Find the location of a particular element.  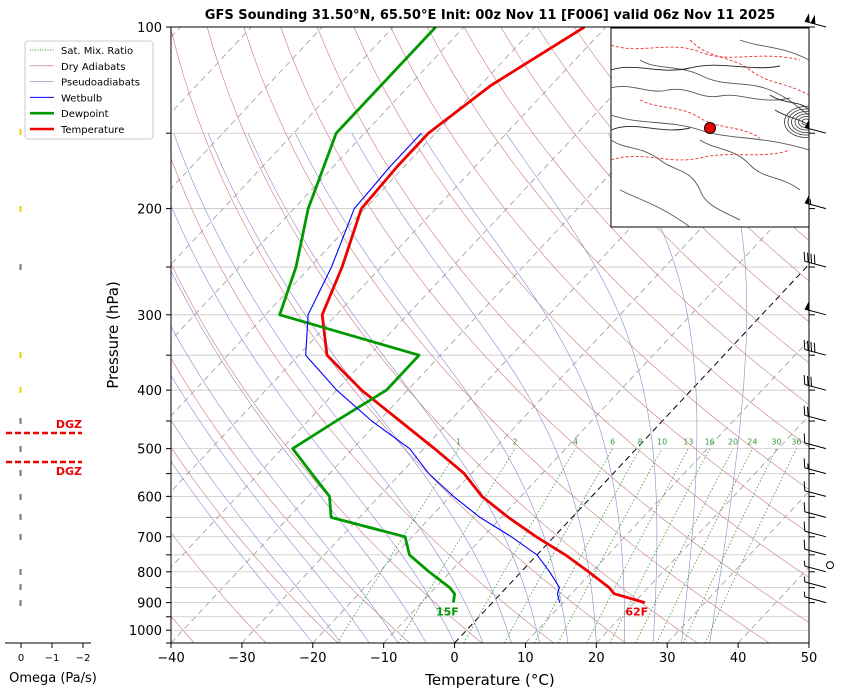

mixing-ratio-label: 4 is located at coordinates (575, 442).